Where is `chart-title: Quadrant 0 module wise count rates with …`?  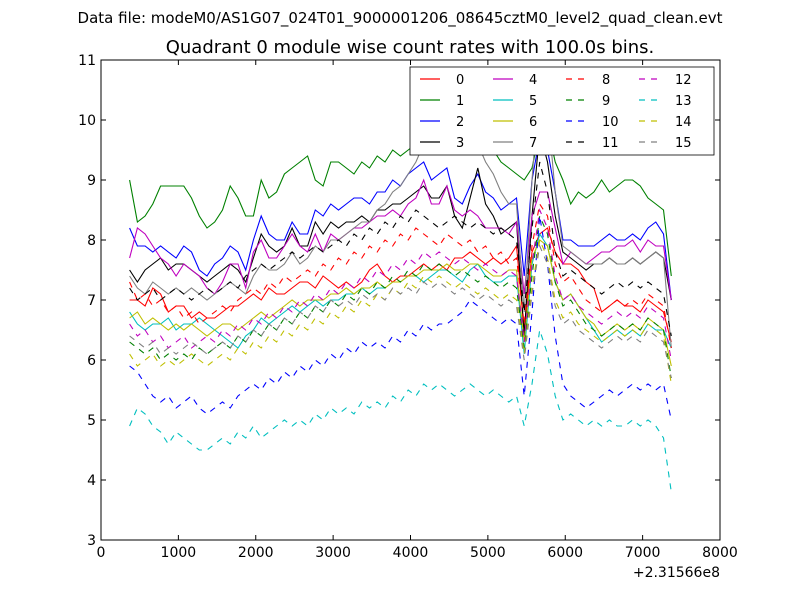 chart-title: Quadrant 0 module wise count rates with … is located at coordinates (410, 47).